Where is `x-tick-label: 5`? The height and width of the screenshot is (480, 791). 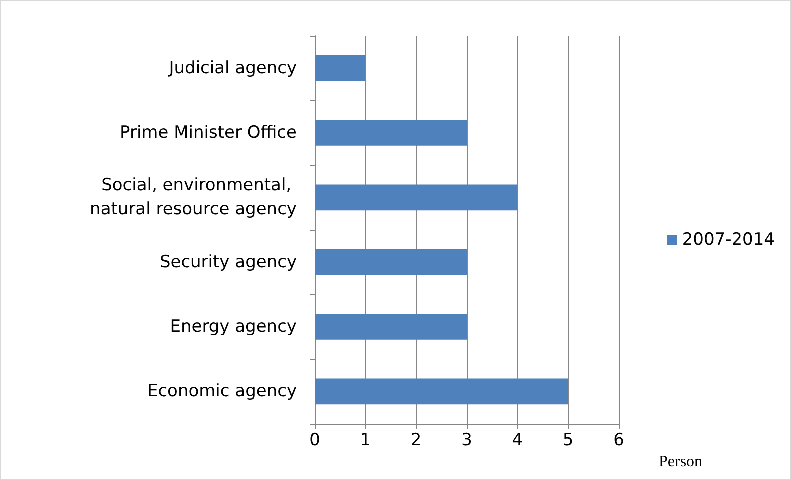
x-tick-label: 5 is located at coordinates (568, 440).